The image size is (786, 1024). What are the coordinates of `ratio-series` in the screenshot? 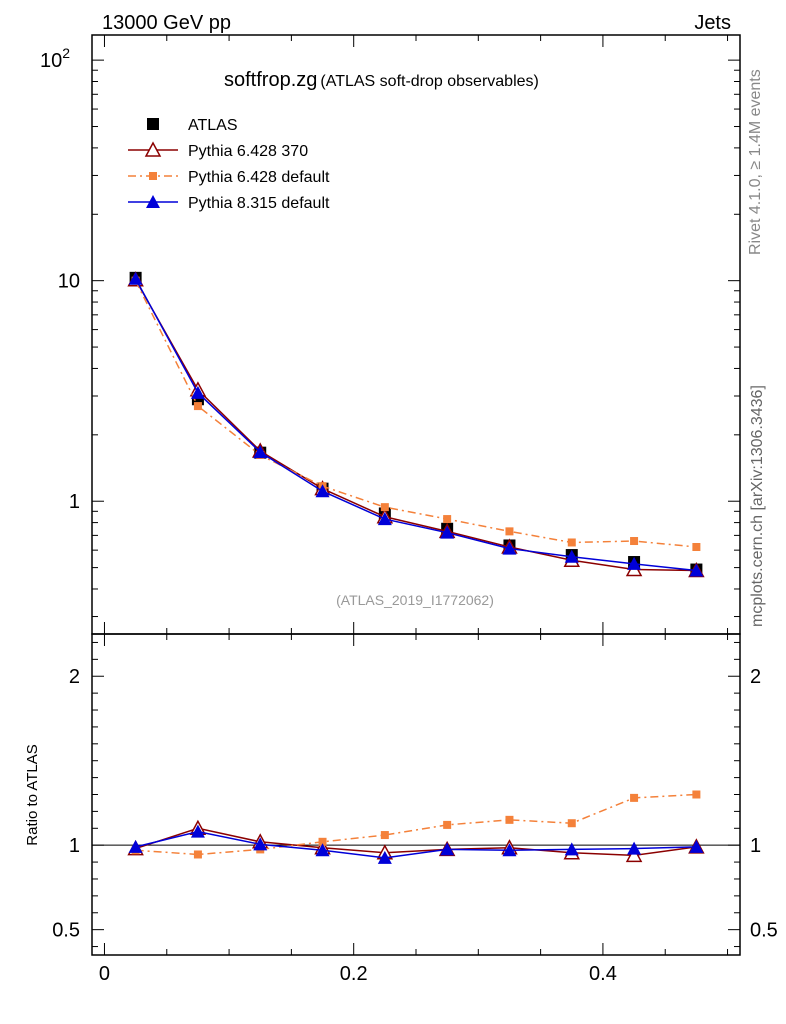 It's located at (416, 827).